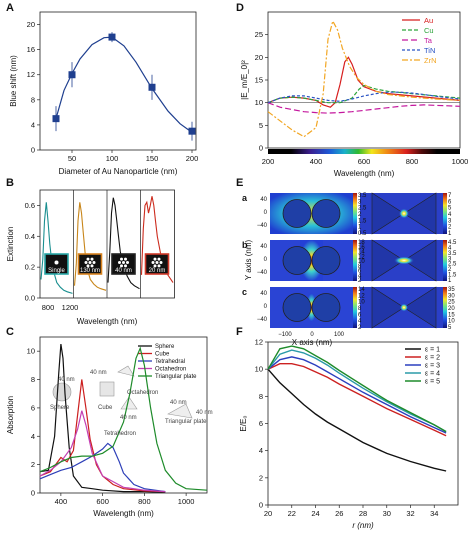 The width and height of the screenshot is (474, 533). Describe the element at coordinates (312, 342) in the screenshot. I see `x-axis-label-e: X axis (nm)` at that location.